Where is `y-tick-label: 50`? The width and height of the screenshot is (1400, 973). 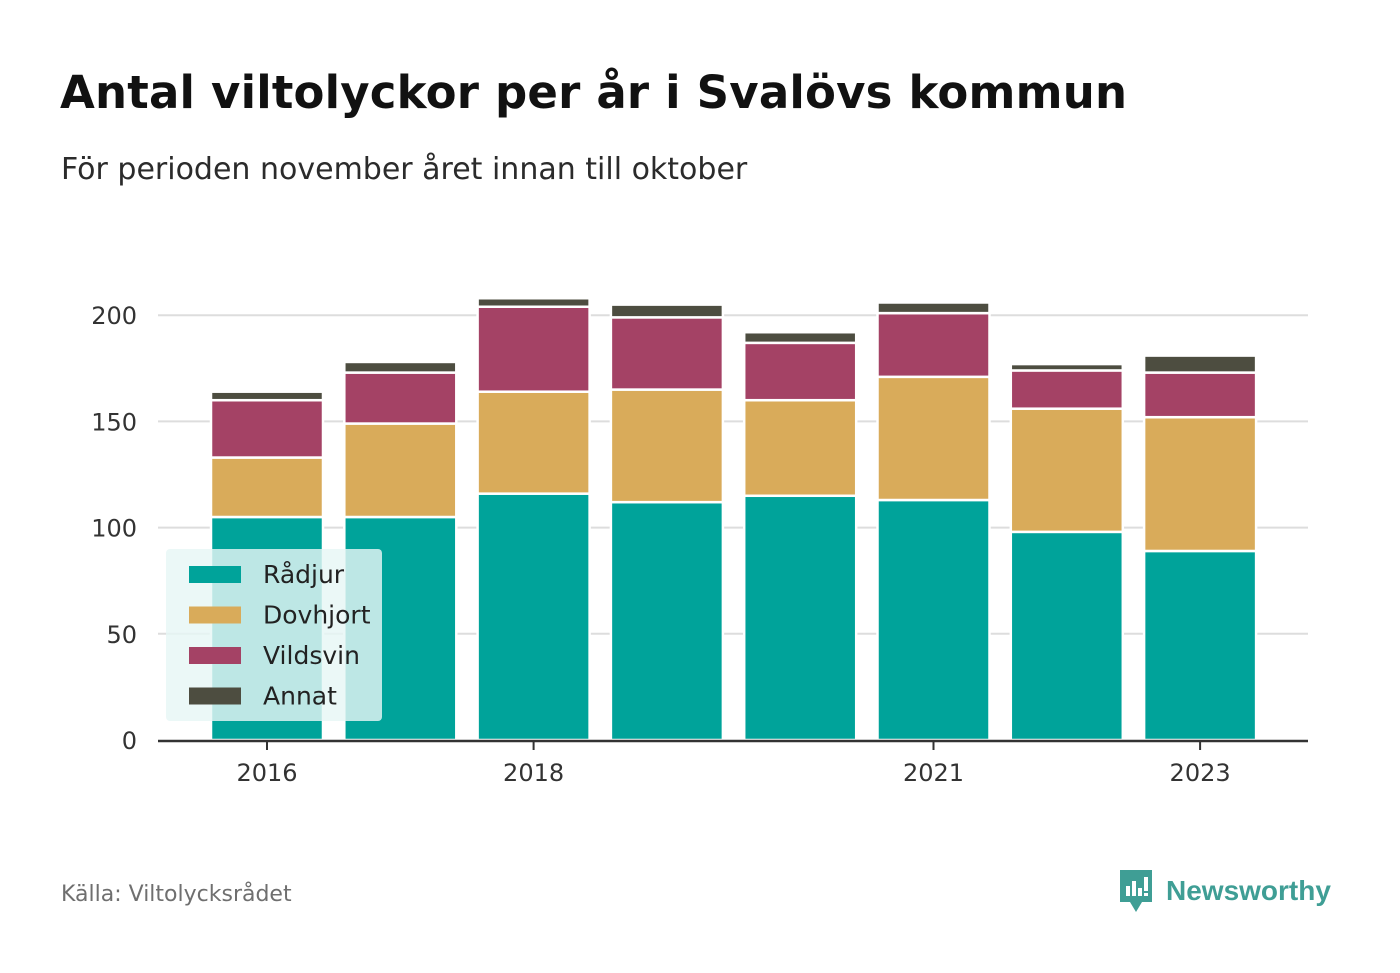 y-tick-label: 50 is located at coordinates (121, 635).